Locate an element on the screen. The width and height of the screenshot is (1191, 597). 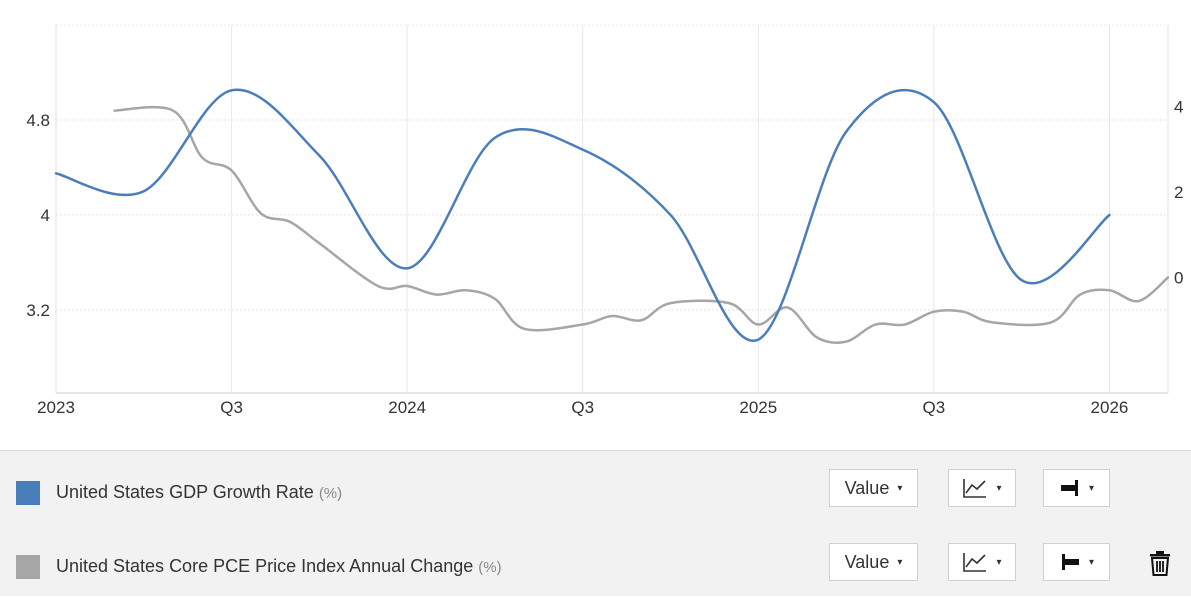
series-swatch-pce is located at coordinates (28, 567).